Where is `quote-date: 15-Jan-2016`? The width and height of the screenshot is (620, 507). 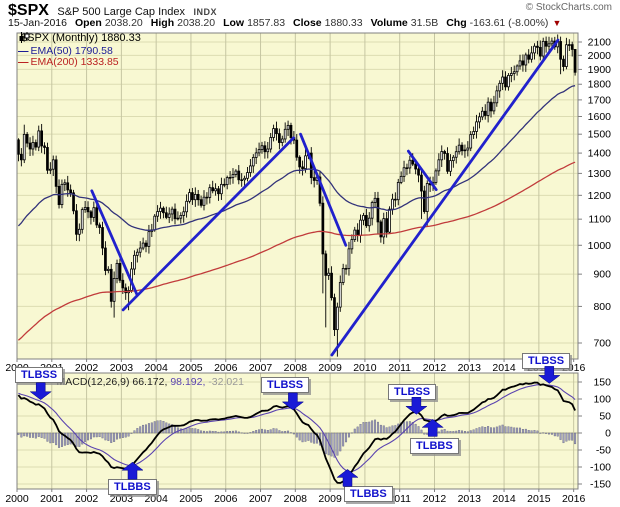 quote-date: 15-Jan-2016 is located at coordinates (37, 23).